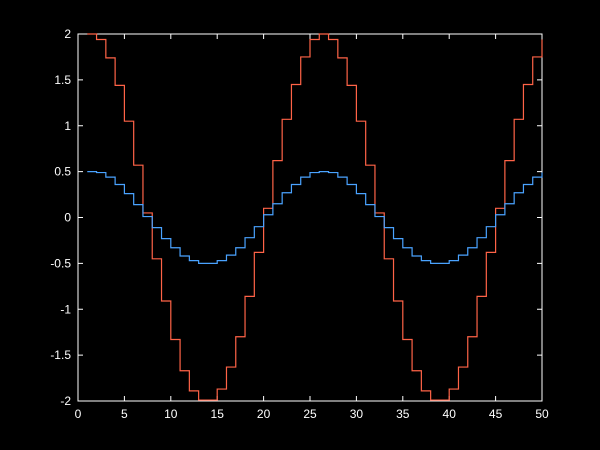  What do you see at coordinates (60, 355) in the screenshot?
I see `y-tick-label: -1.5` at bounding box center [60, 355].